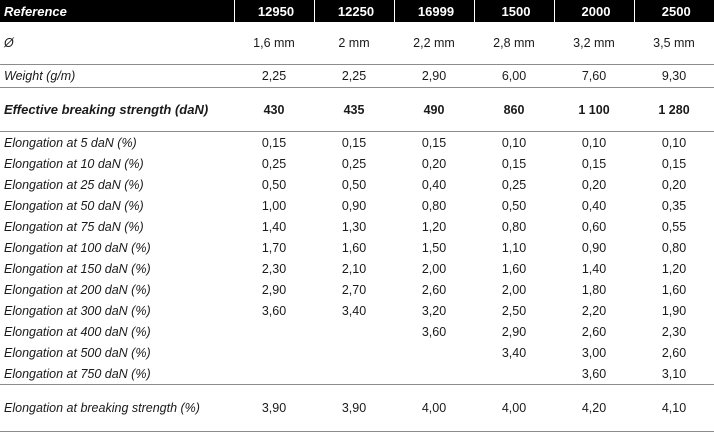 The height and width of the screenshot is (432, 714). I want to click on table-cell: 0,90, so click(594, 247).